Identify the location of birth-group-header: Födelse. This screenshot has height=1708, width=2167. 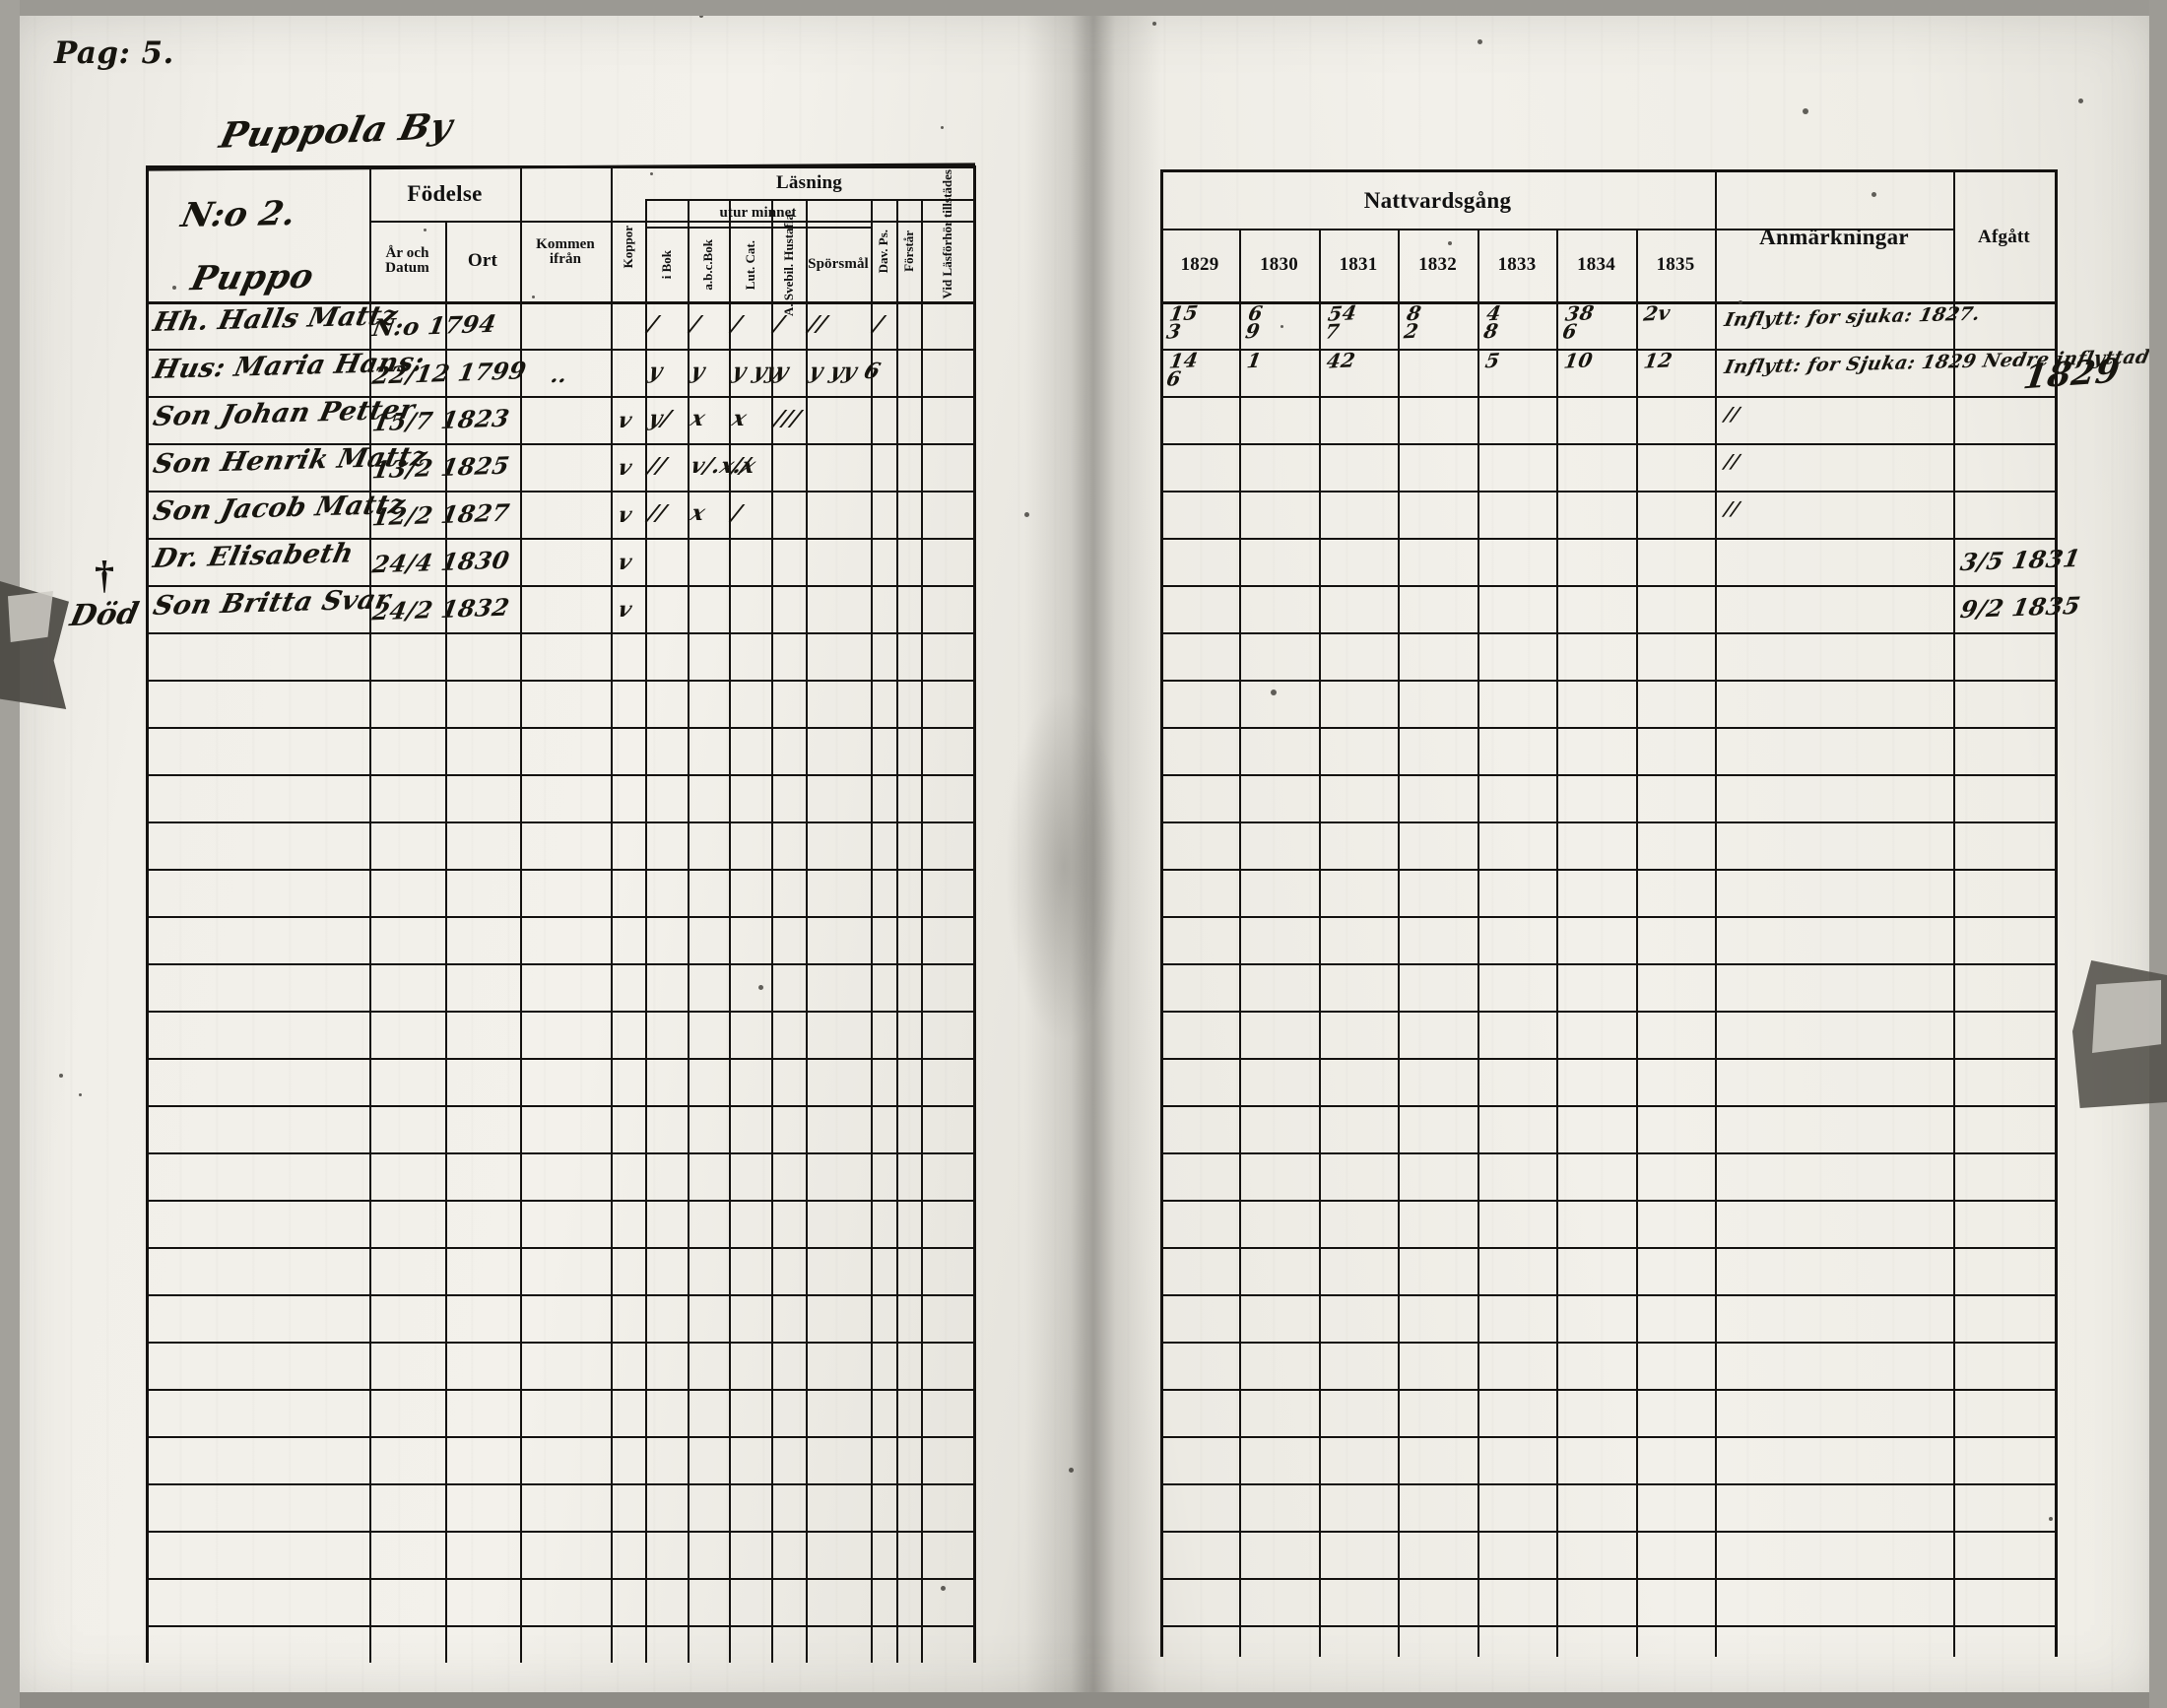
(444, 194).